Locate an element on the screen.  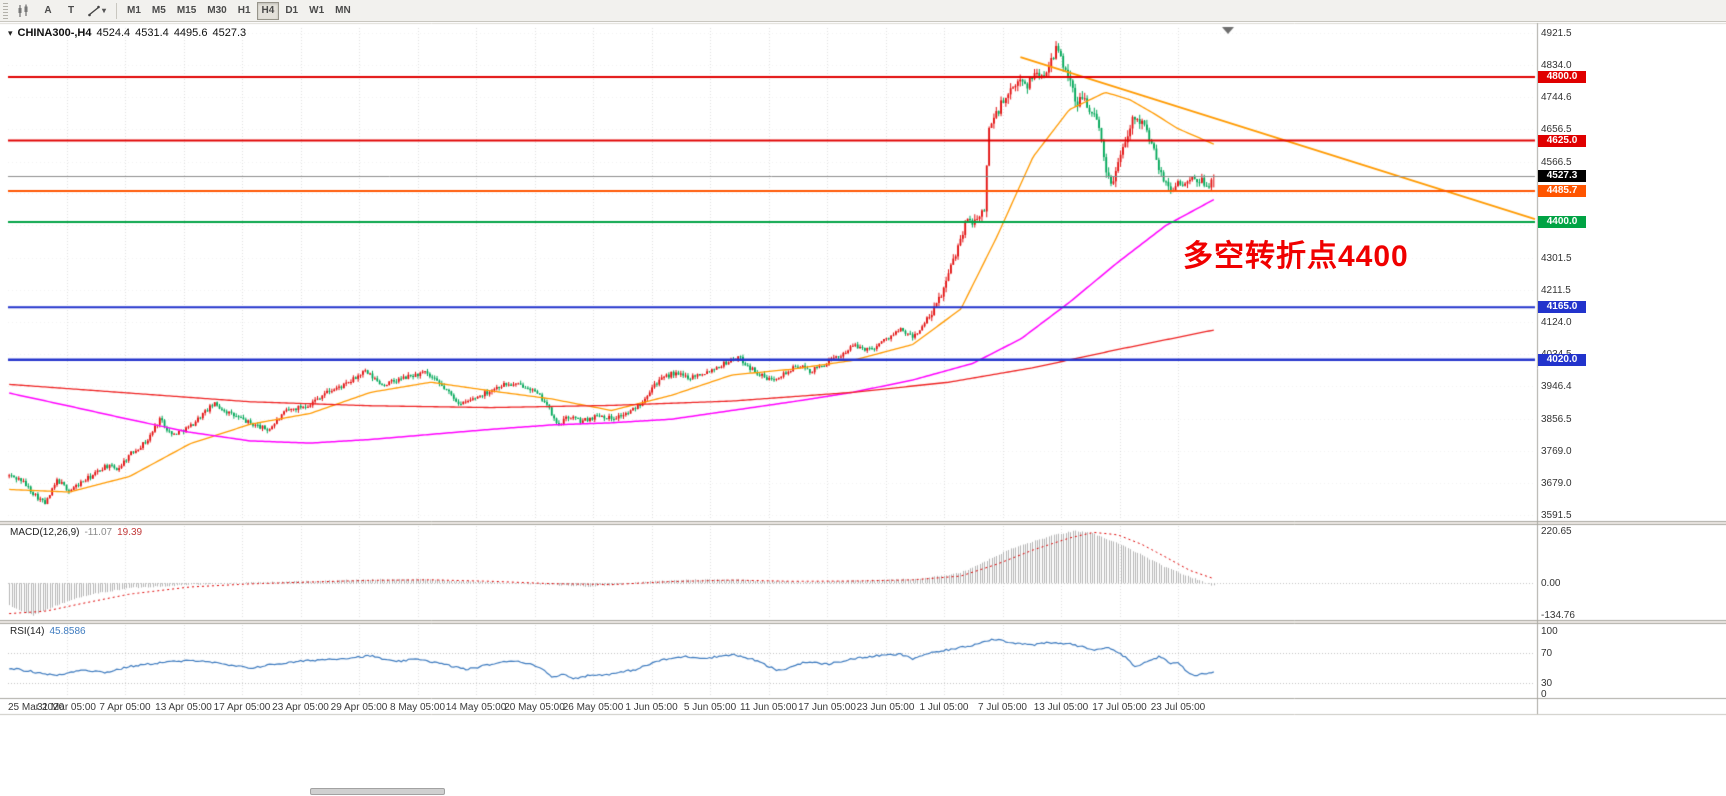
macd-panel is located at coordinates (768, 572).